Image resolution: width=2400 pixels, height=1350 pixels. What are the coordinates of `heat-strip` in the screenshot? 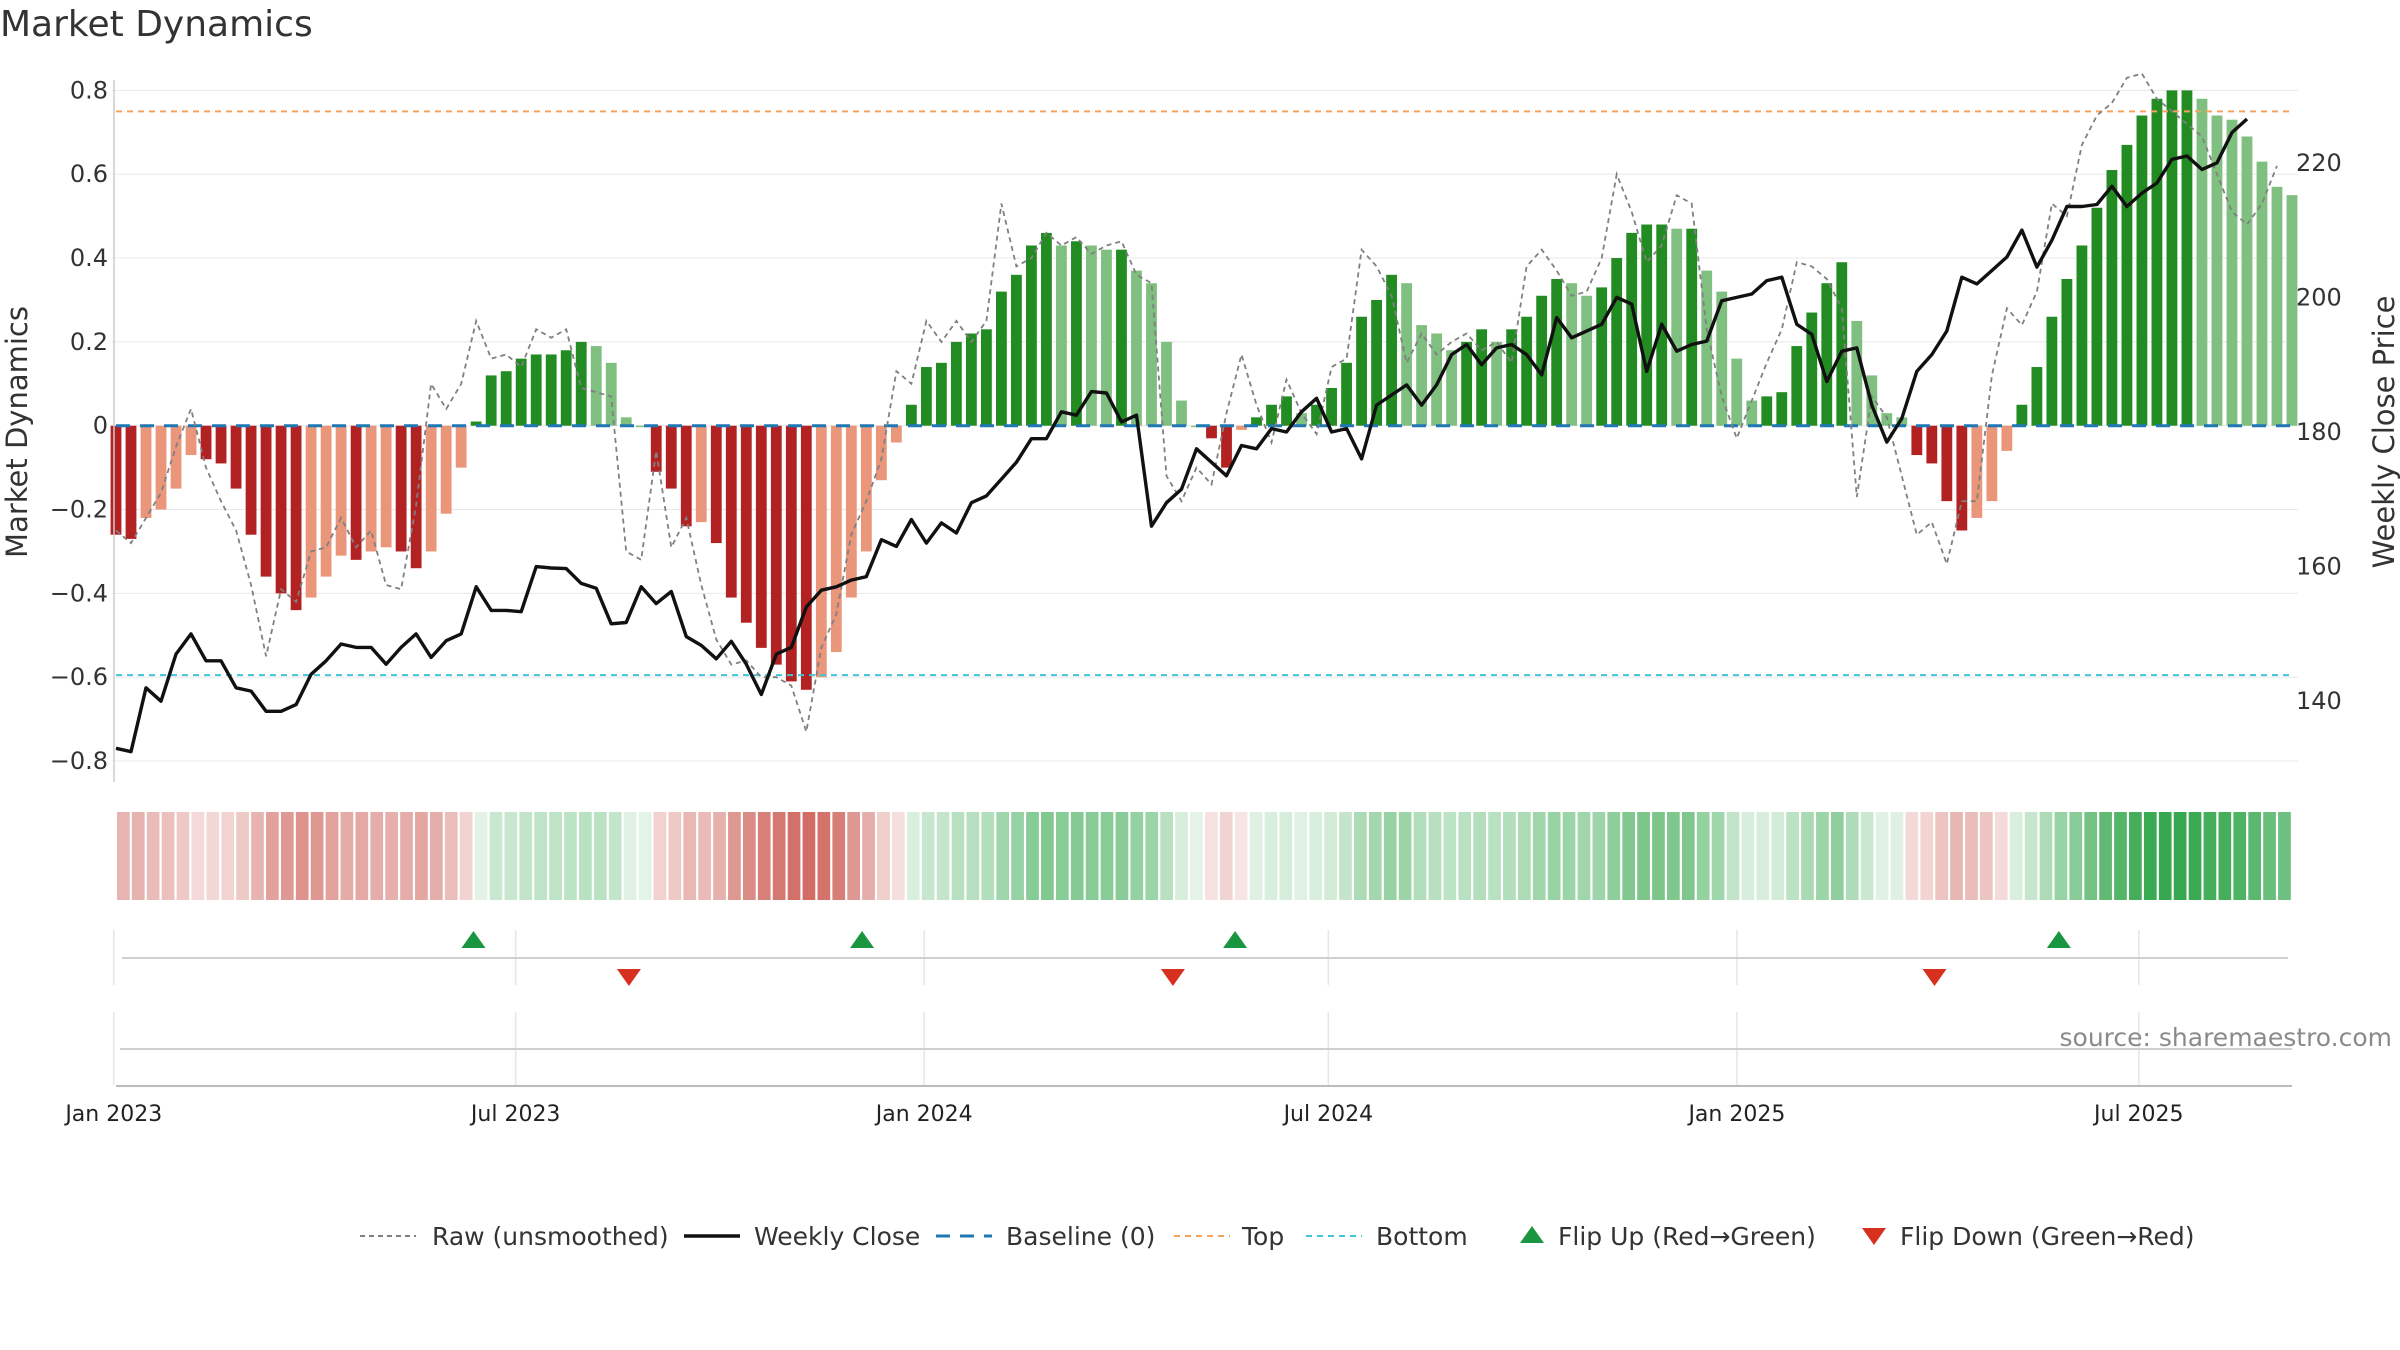 It's located at (1204, 856).